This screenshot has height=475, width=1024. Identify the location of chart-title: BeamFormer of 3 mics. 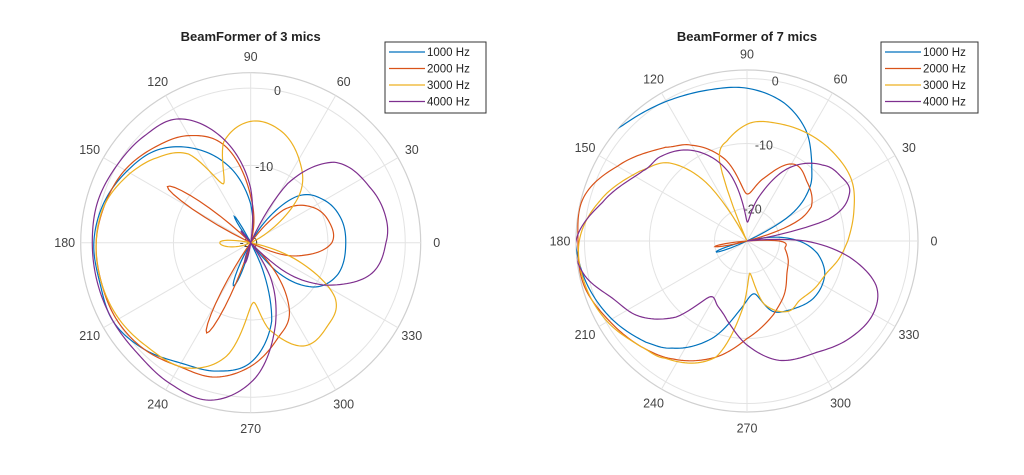
(251, 36).